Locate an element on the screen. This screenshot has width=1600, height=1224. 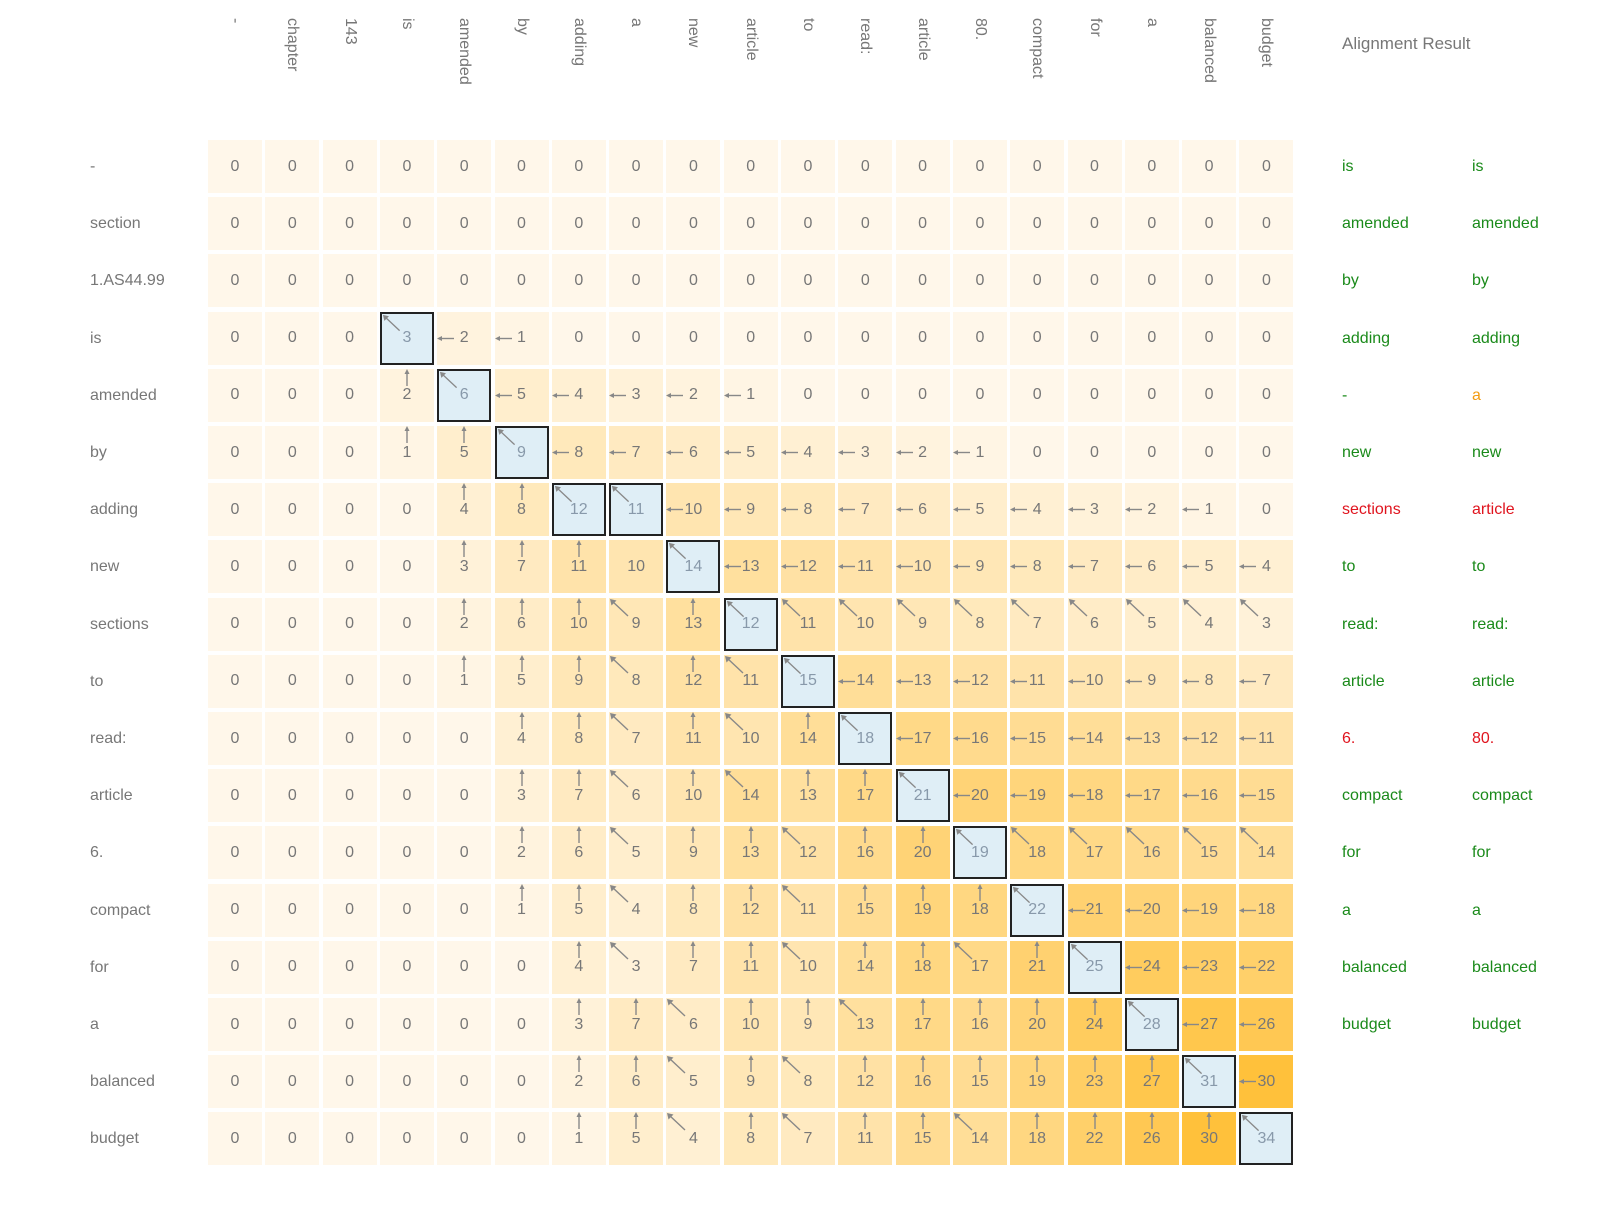
matrix-cell: 17 is located at coordinates (922, 738).